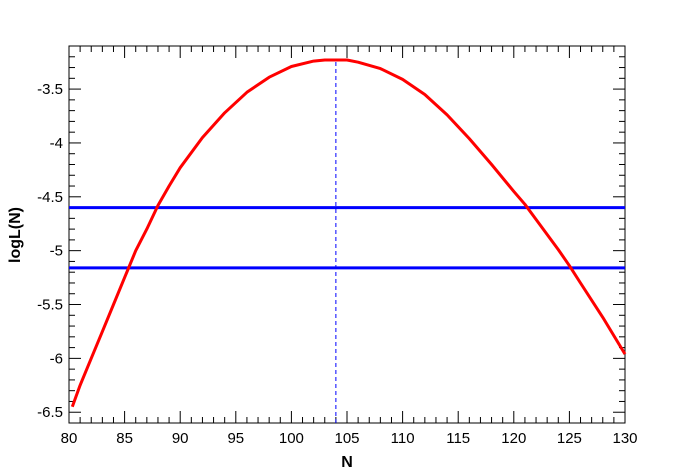 The width and height of the screenshot is (696, 472). What do you see at coordinates (569, 438) in the screenshot?
I see `x-tick-label: 125` at bounding box center [569, 438].